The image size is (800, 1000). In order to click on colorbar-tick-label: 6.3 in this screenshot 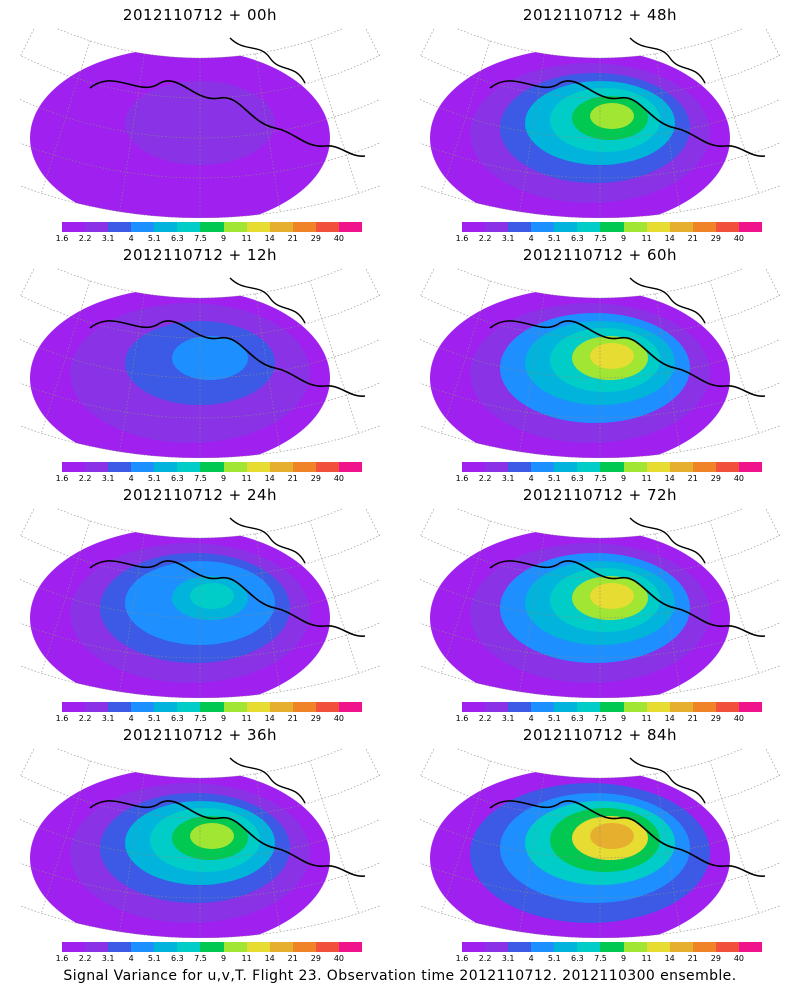, I will do `click(577, 478)`.